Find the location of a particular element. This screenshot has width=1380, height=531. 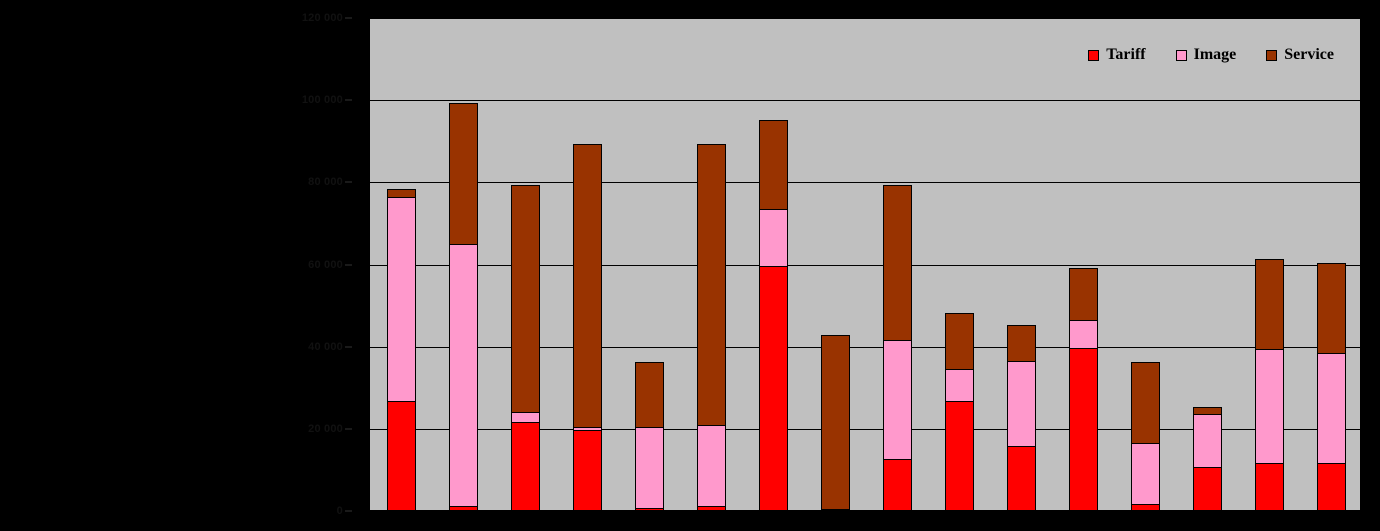

y-tick-label: 60 000 is located at coordinates (325, 264).